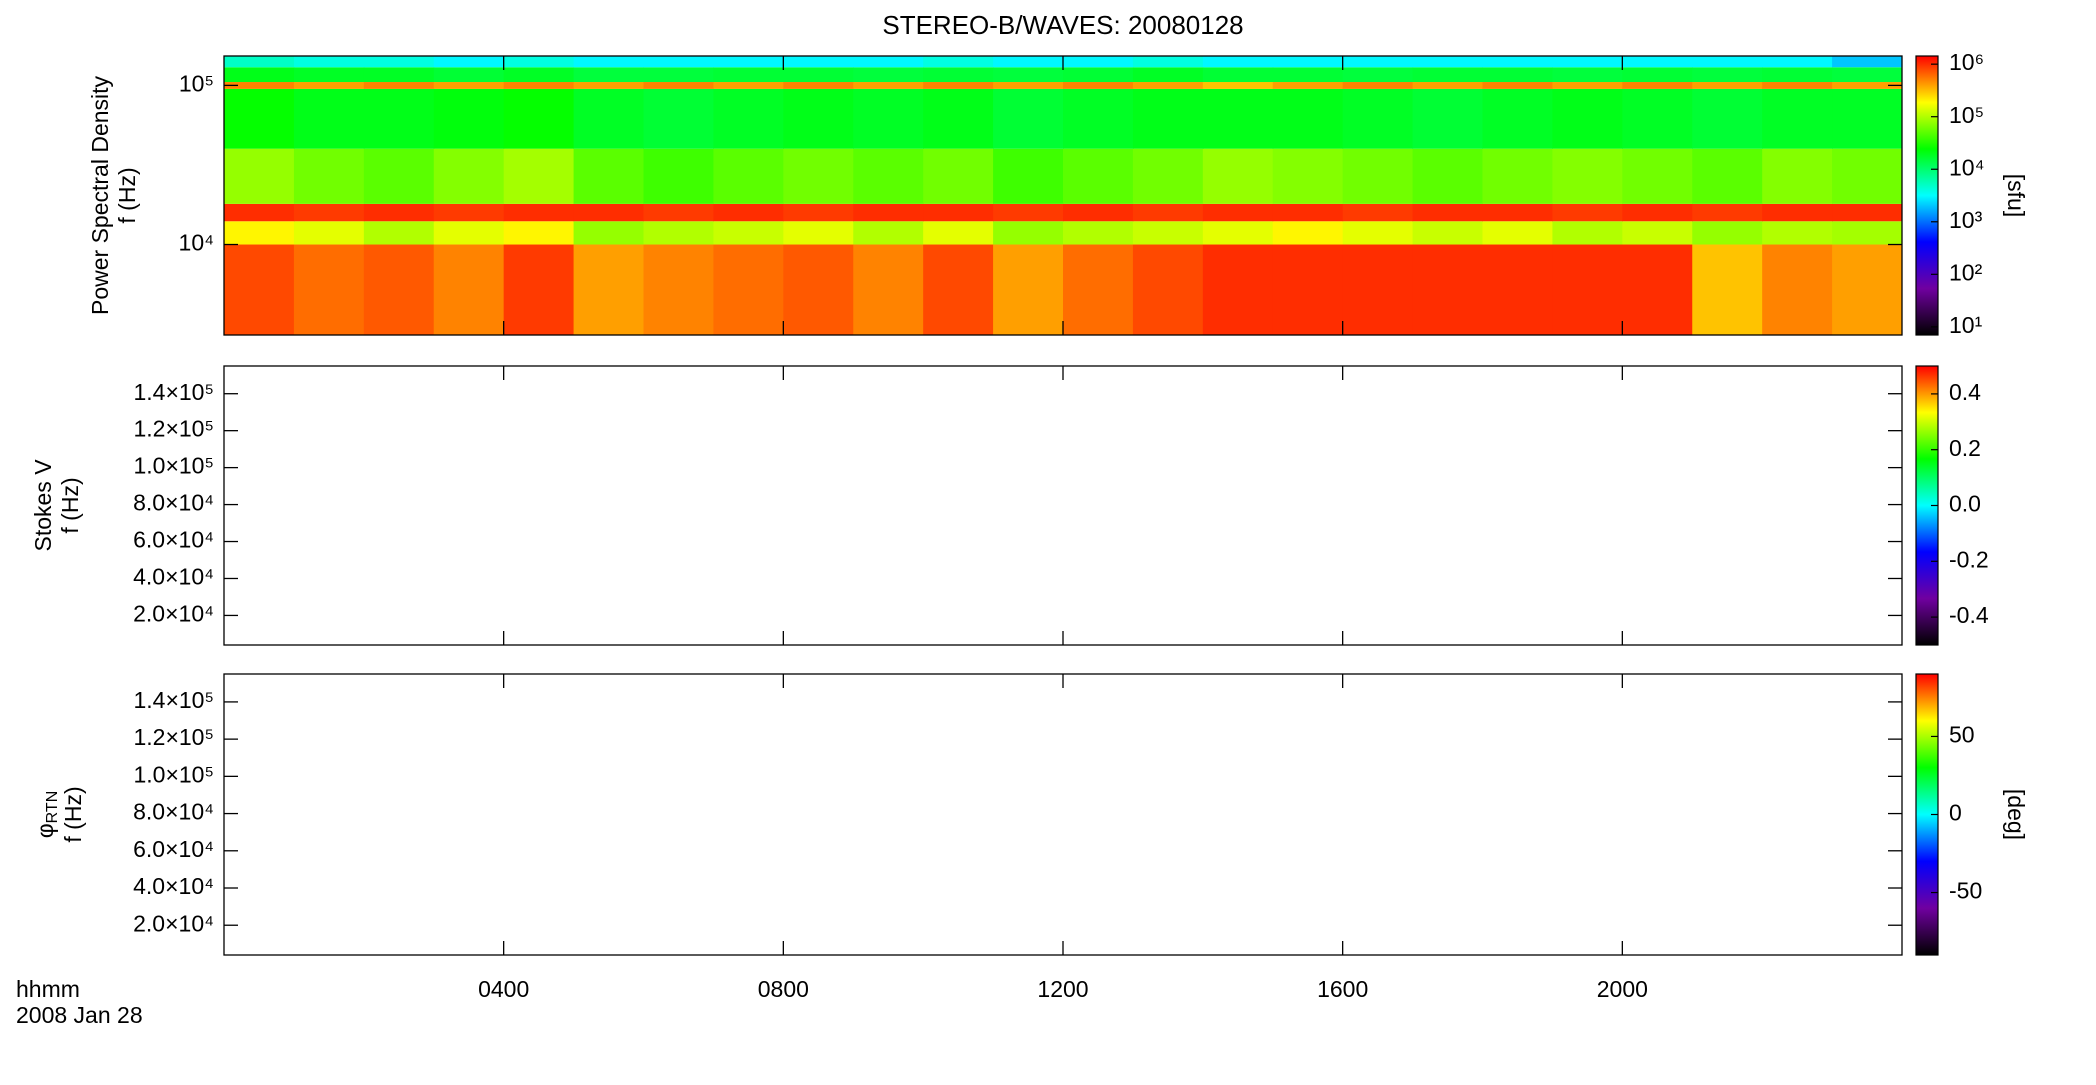 This screenshot has height=1085, width=2096. I want to click on y-axis-label: f (Hz), so click(127, 195).